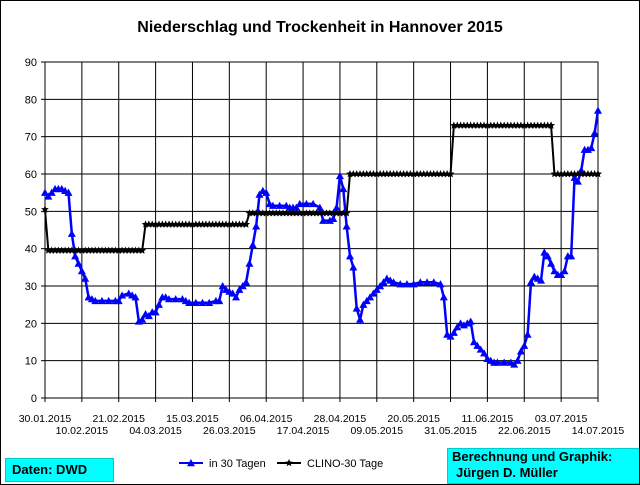 This screenshot has height=485, width=640. What do you see at coordinates (45, 419) in the screenshot?
I see `x-tick-label: 30.01.2015` at bounding box center [45, 419].